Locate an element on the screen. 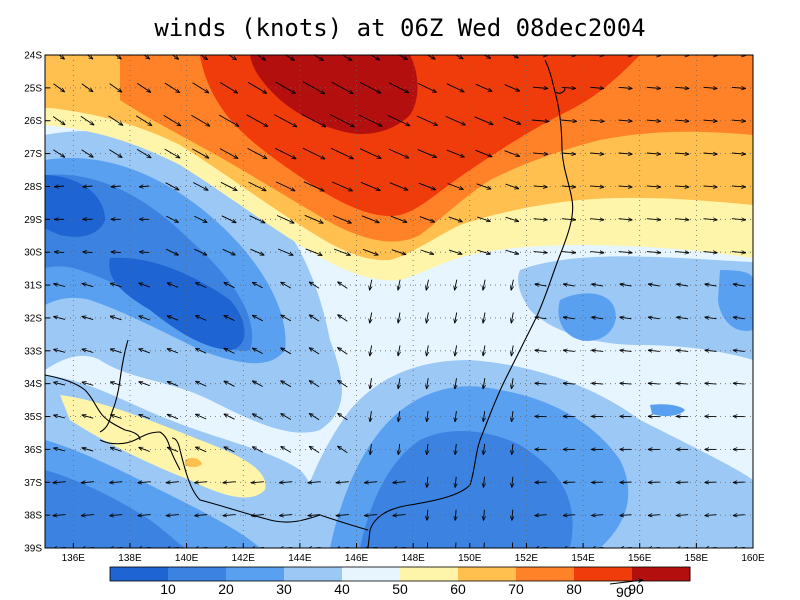  colorbar-label: 20 is located at coordinates (226, 589).